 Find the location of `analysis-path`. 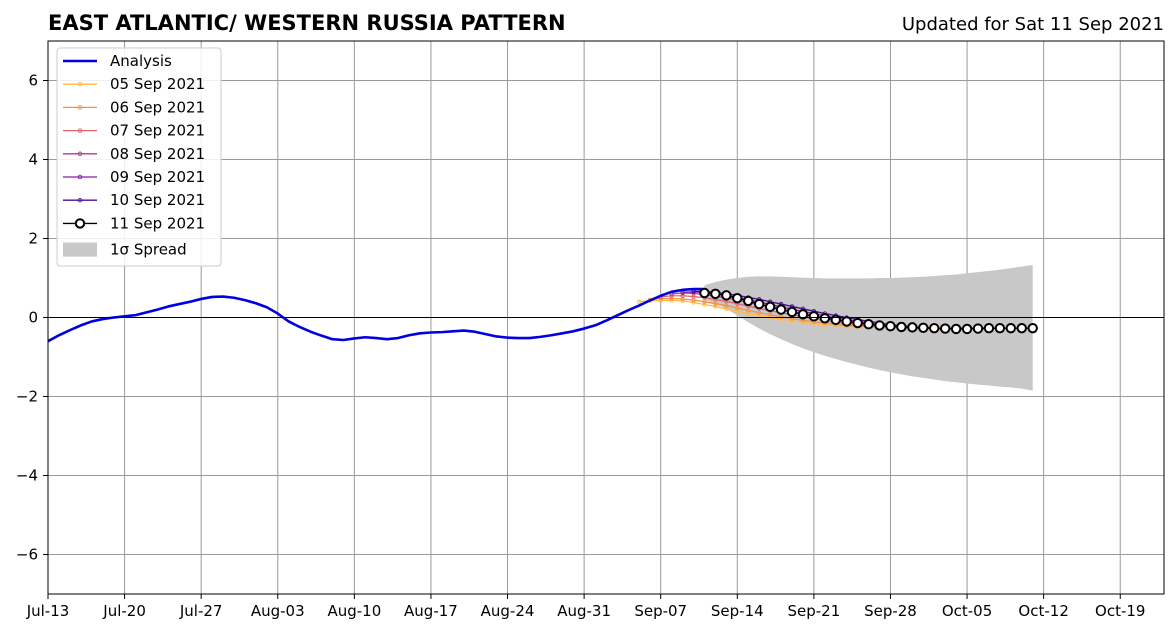

analysis-path is located at coordinates (376, 315).